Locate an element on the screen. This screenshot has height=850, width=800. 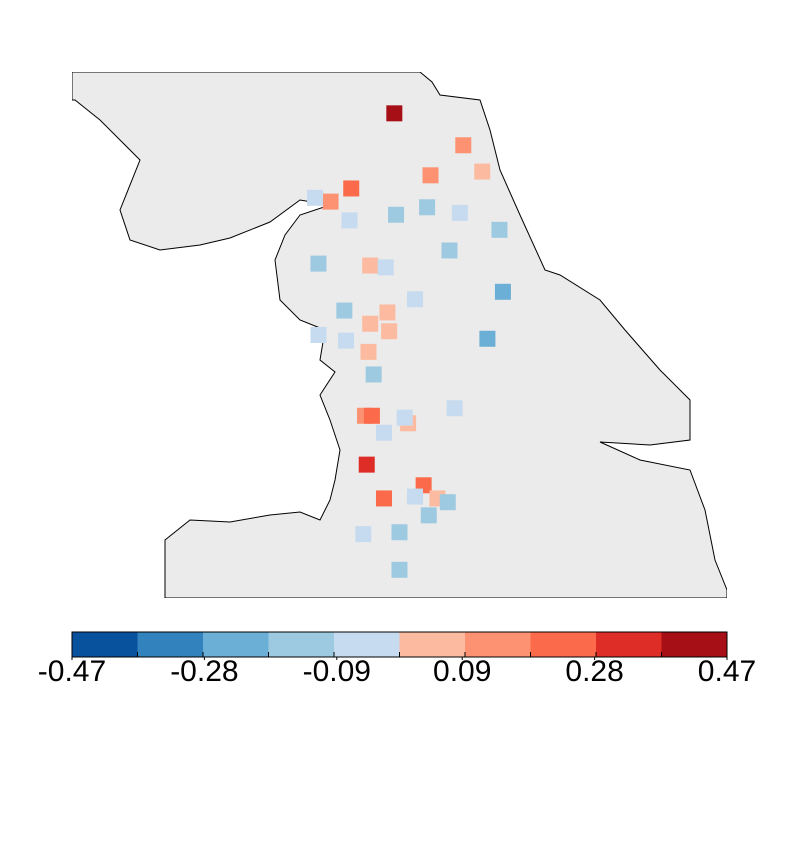
colorbar-tick-label: -0.47 is located at coordinates (72, 671).